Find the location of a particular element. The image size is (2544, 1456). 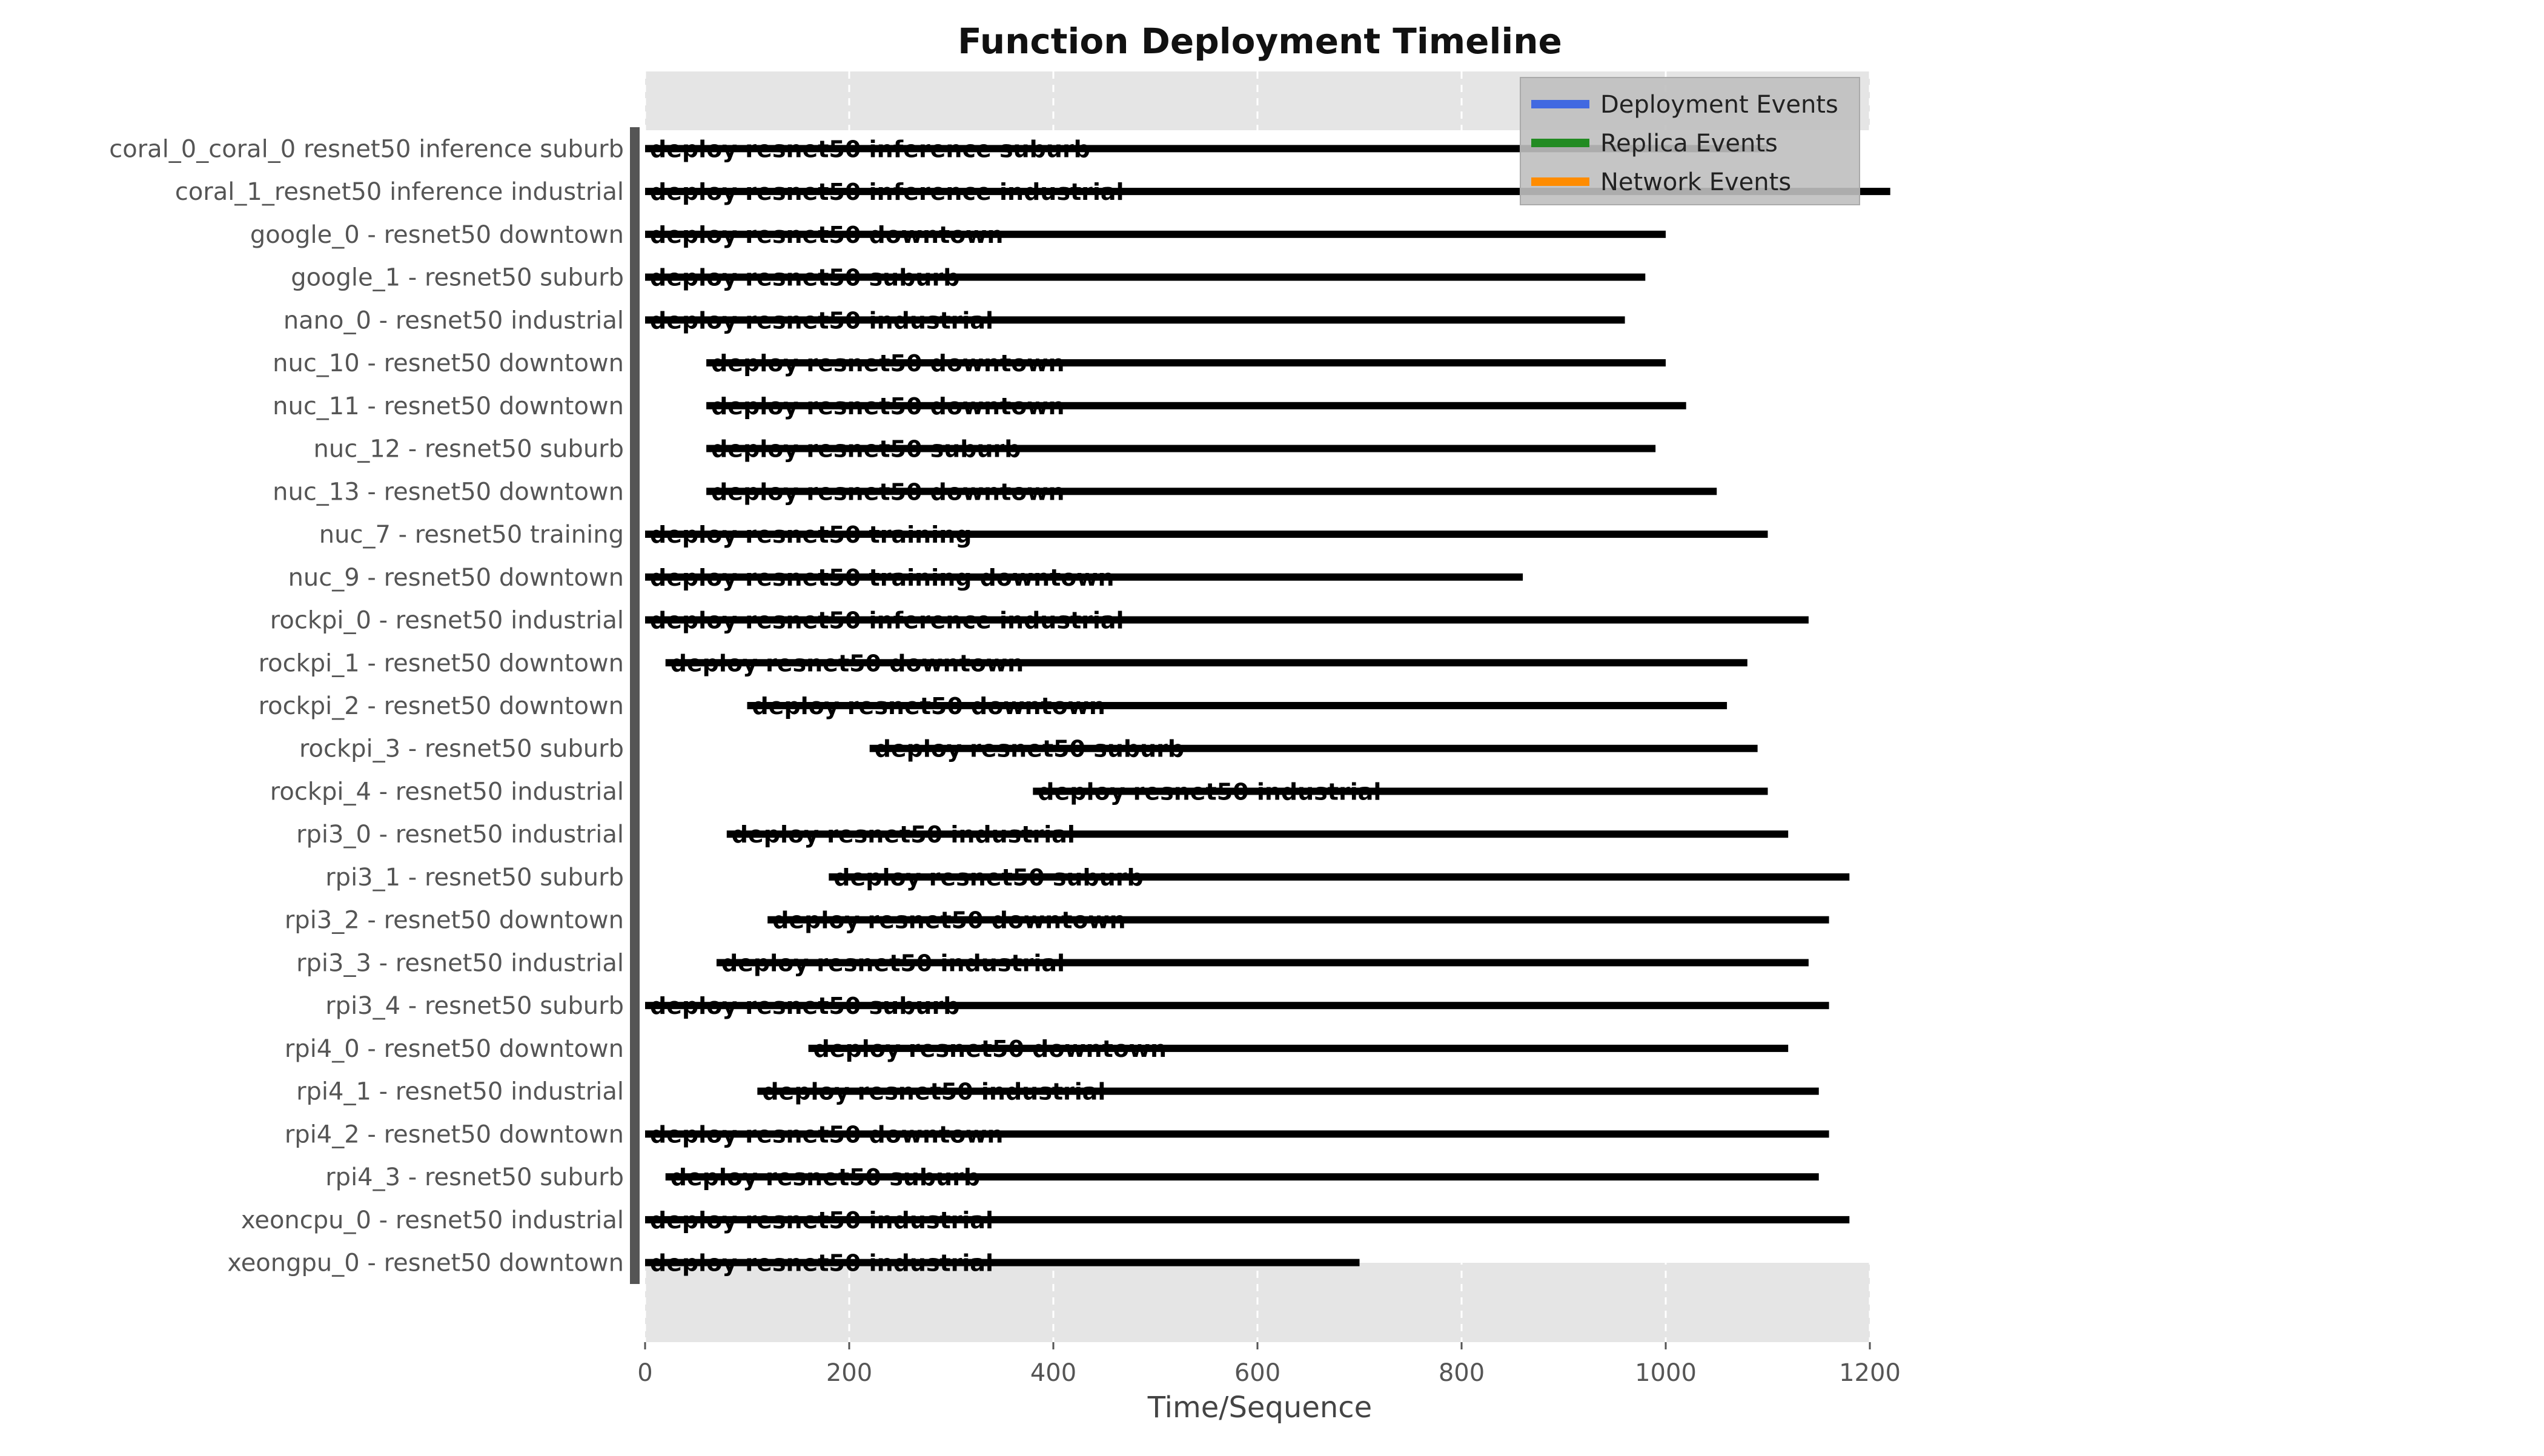

row-label-5: nuc_10 - resnet50 downtown is located at coordinates (449, 363).